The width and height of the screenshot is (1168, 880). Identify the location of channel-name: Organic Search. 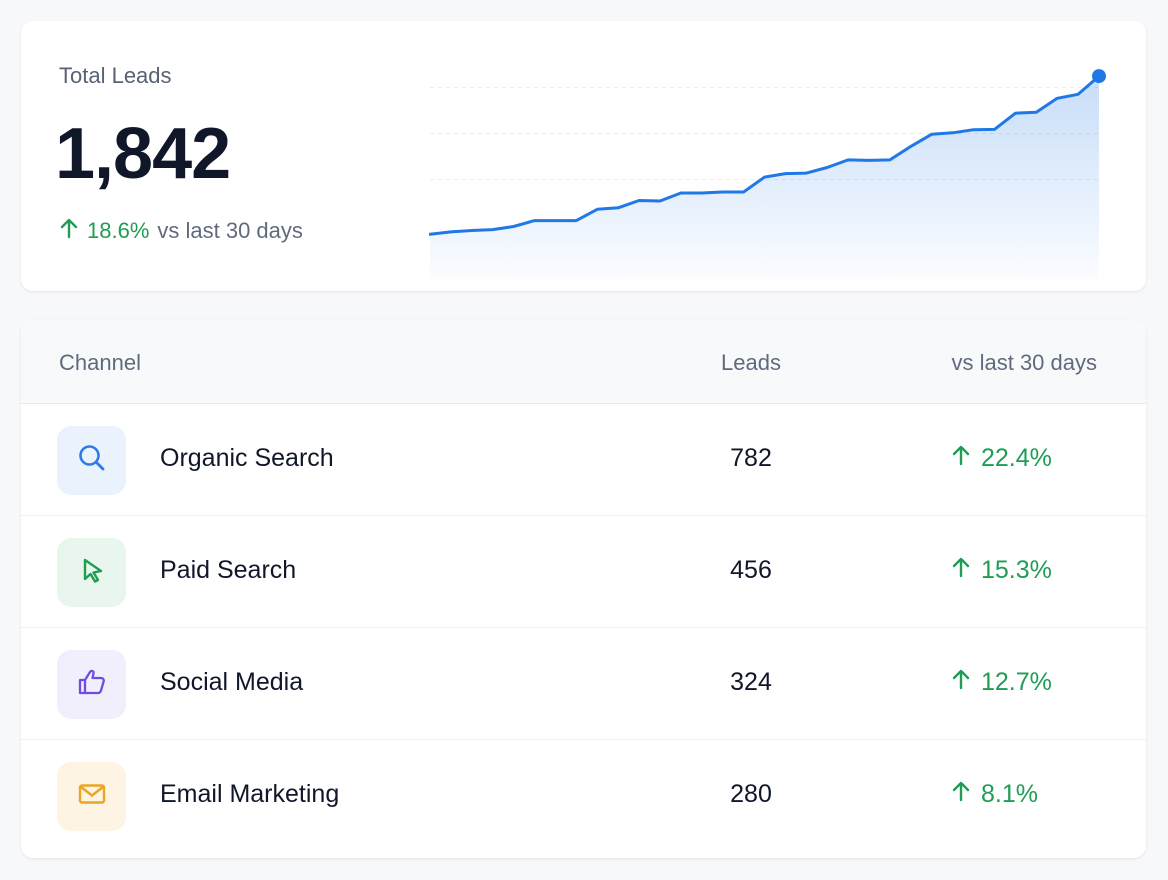
(247, 458).